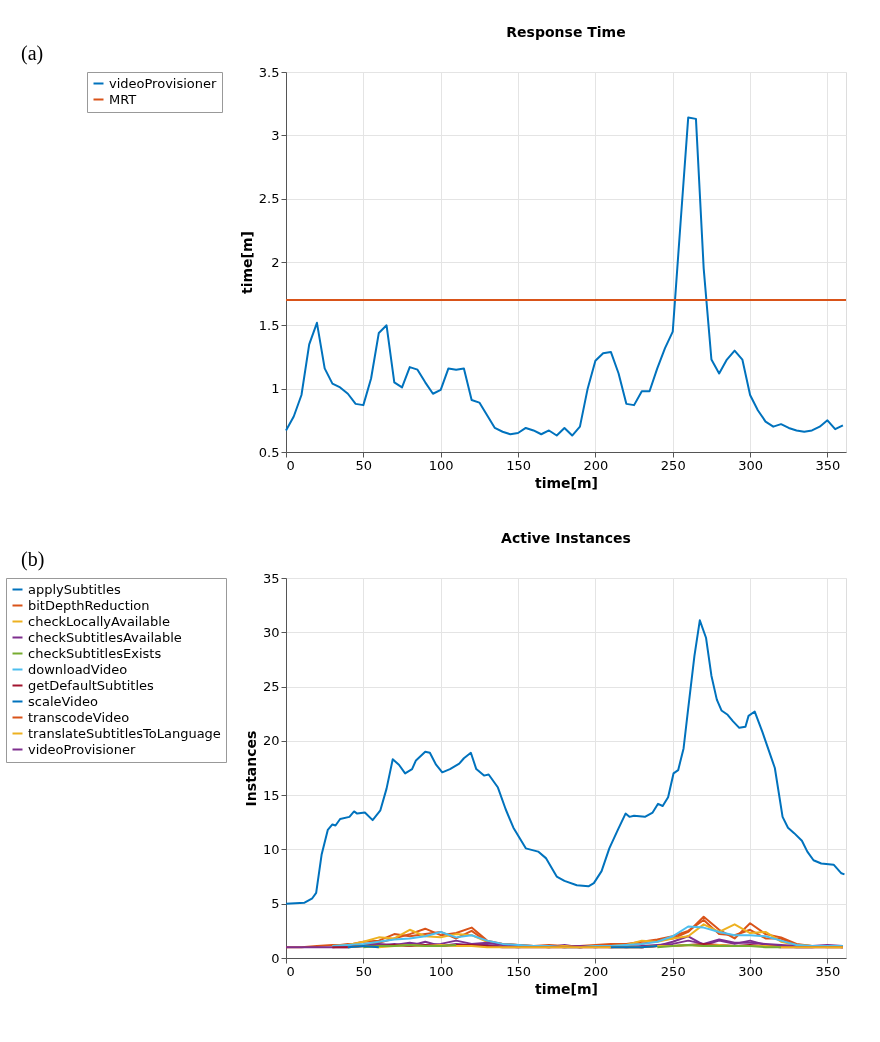 This screenshot has width=880, height=1042. What do you see at coordinates (105, 637) in the screenshot?
I see `legend-label: checkSubtitlesAvailable` at bounding box center [105, 637].